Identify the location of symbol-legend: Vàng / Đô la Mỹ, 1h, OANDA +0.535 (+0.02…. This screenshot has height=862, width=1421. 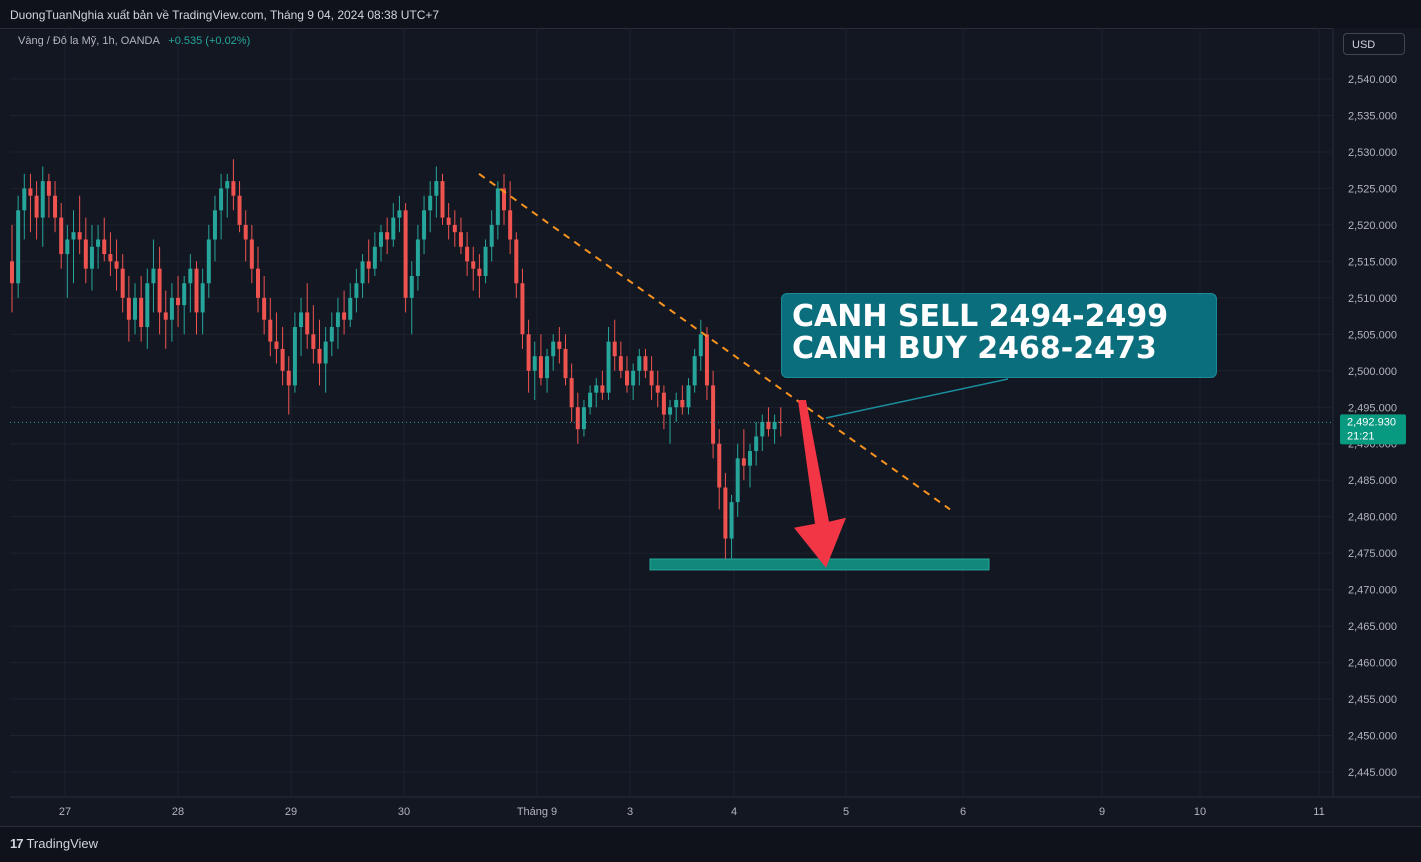
(134, 41).